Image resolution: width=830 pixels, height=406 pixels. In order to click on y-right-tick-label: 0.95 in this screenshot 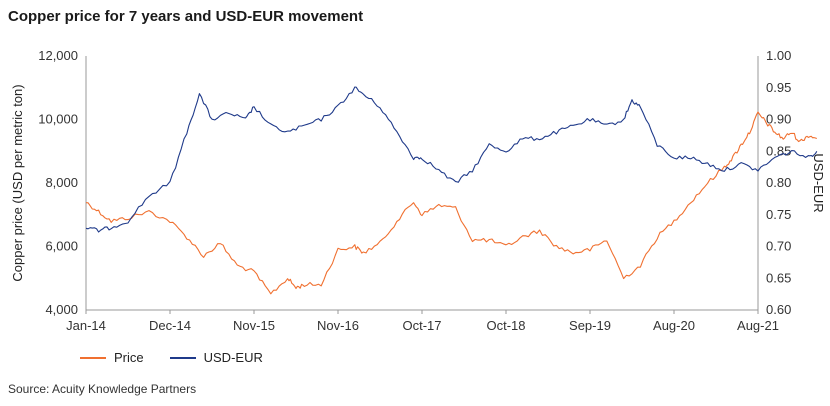, I will do `click(778, 87)`.